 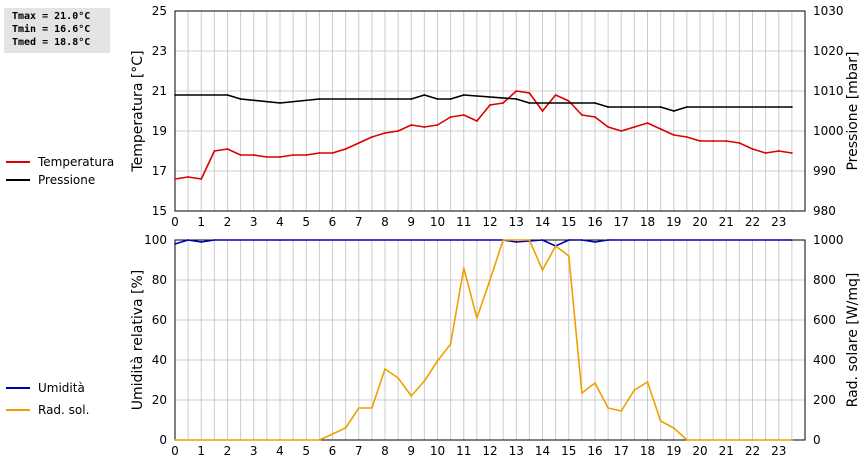 I want to click on x-tick-label: 20, so click(x=699, y=222).